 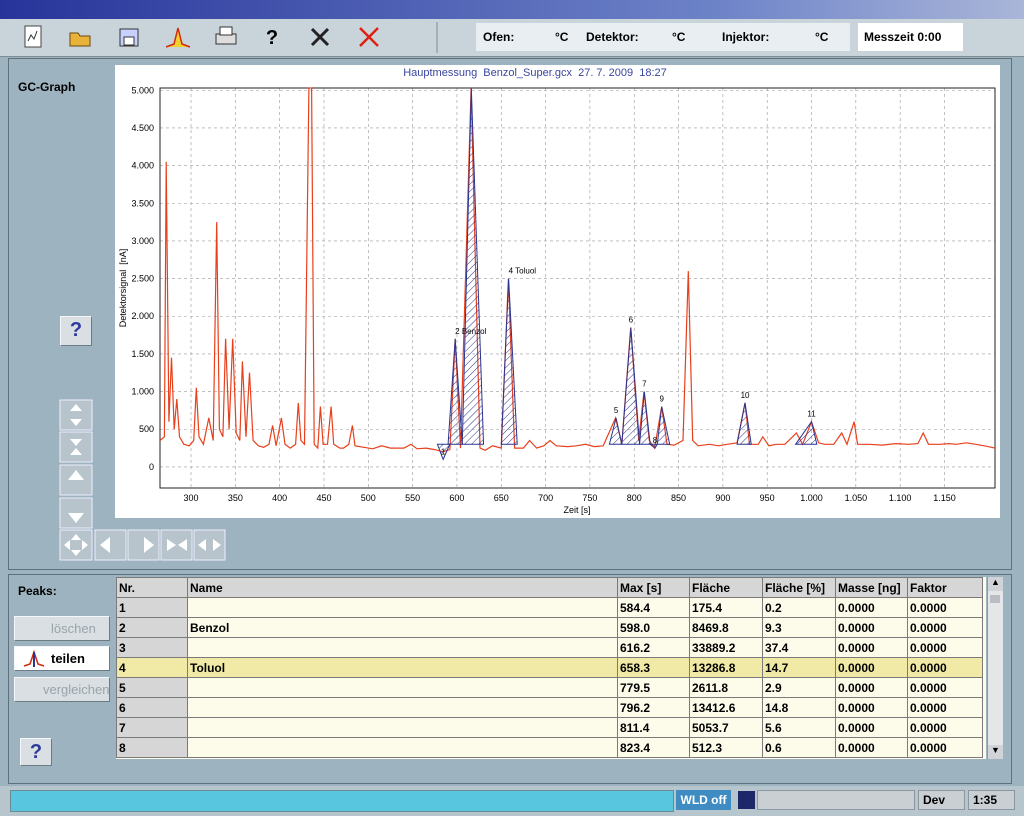 What do you see at coordinates (142, 480) in the screenshot?
I see `nav-arrows` at bounding box center [142, 480].